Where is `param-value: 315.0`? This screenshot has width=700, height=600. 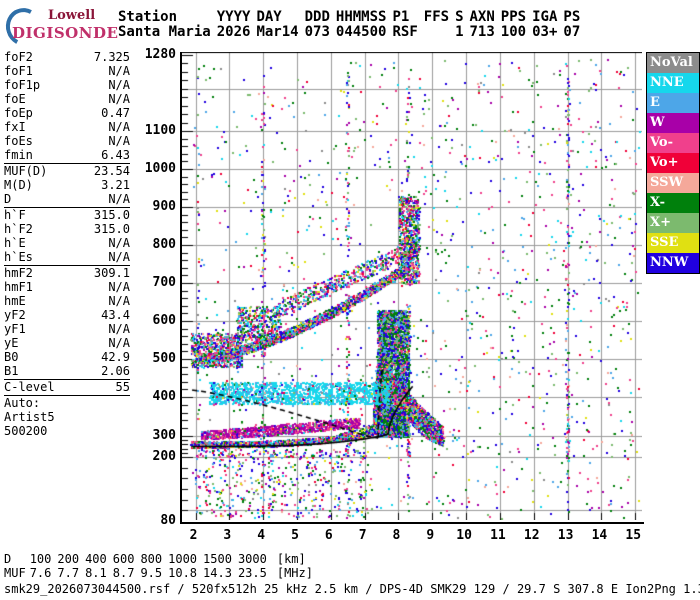 param-value: 315.0 is located at coordinates (111, 229).